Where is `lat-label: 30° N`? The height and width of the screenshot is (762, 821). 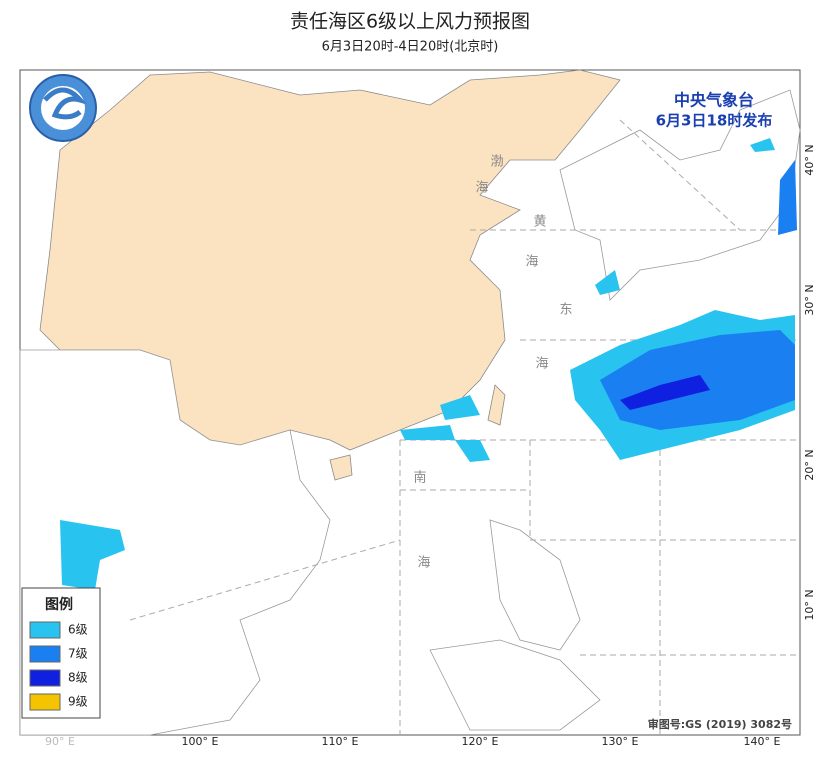 lat-label: 30° N is located at coordinates (809, 299).